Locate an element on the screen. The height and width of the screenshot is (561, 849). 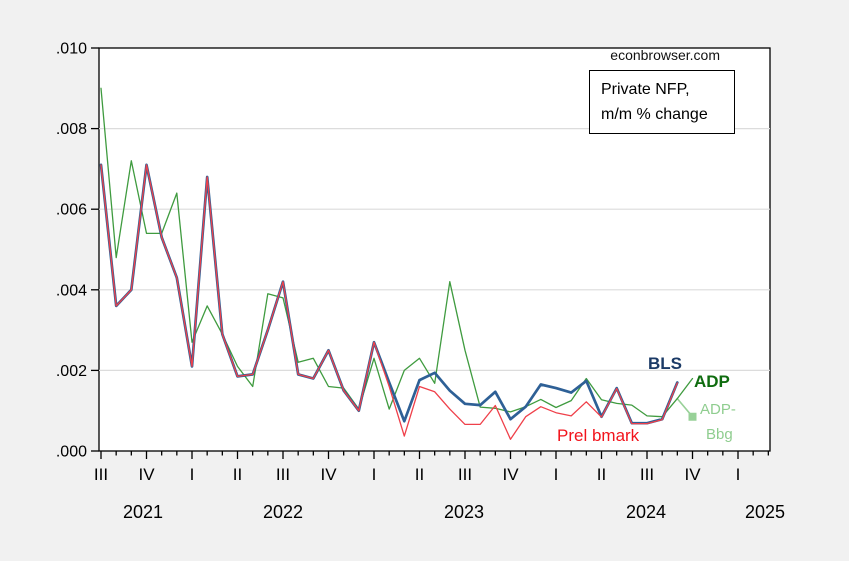
watermark: econbrowser.com is located at coordinates (665, 55).